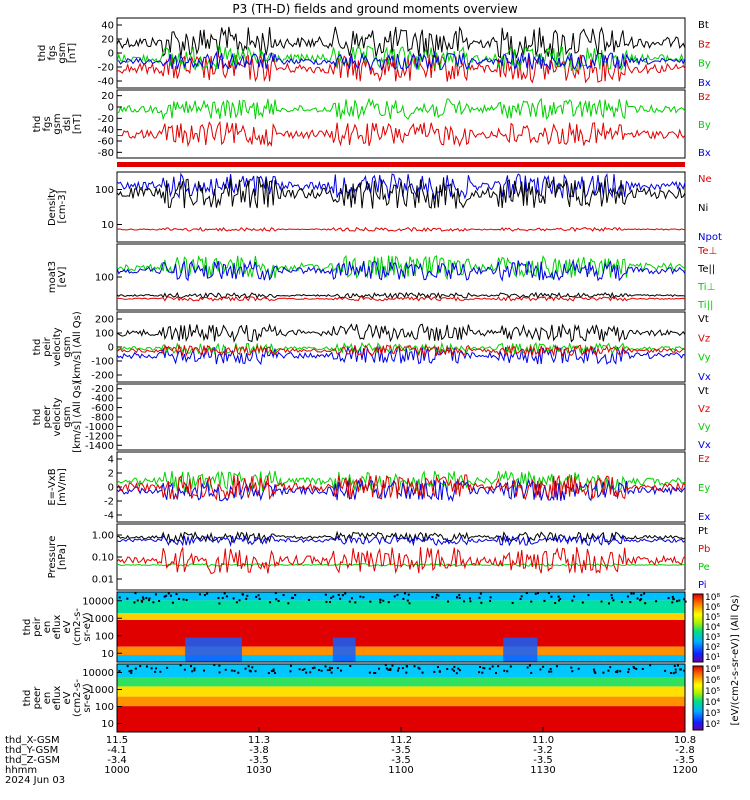 The image size is (750, 800). What do you see at coordinates (698, 628) in the screenshot?
I see `colorbar-upper` at bounding box center [698, 628].